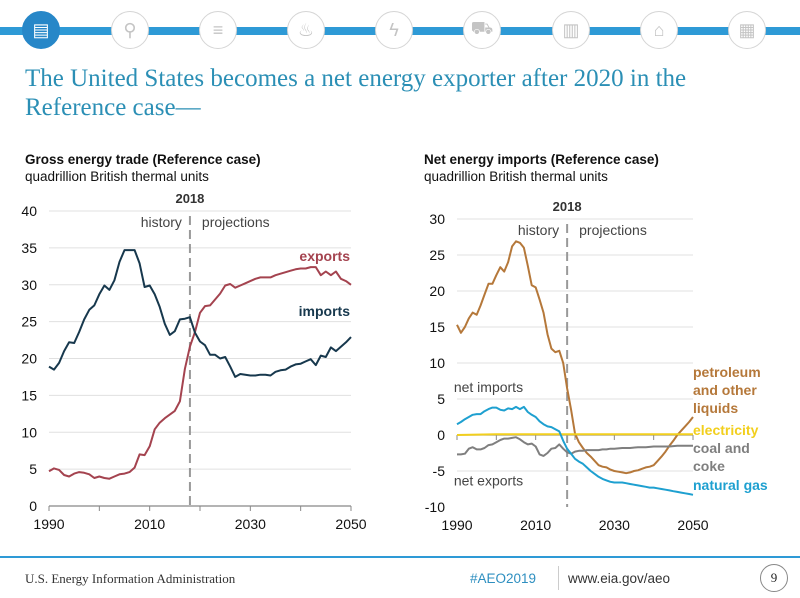 This screenshot has height=598, width=800. I want to click on overview-icon: ▤, so click(41, 30).